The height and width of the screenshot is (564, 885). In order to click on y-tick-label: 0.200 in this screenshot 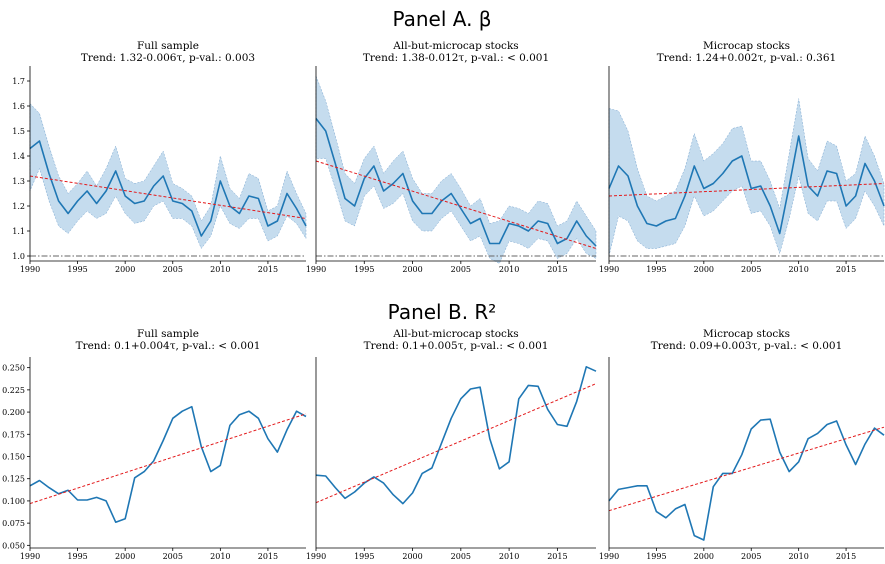, I will do `click(13, 412)`.